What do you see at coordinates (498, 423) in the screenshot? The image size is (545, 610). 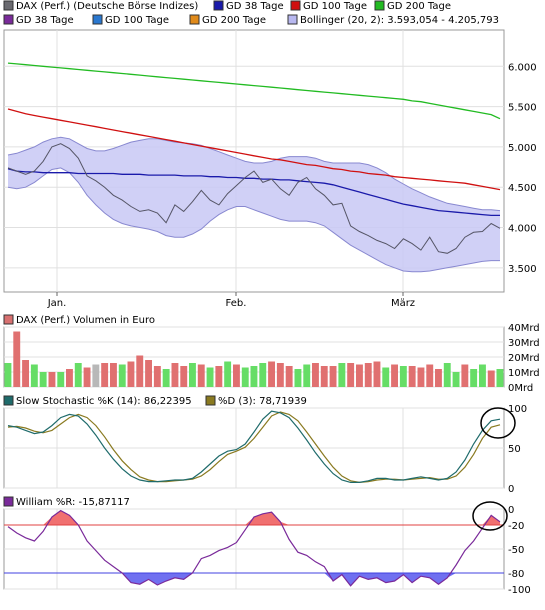 I see `annotation-circle-stochastic` at bounding box center [498, 423].